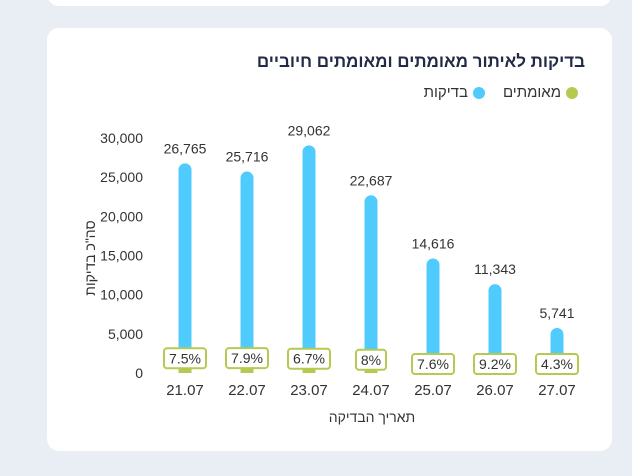 The image size is (632, 476). Describe the element at coordinates (185, 390) in the screenshot. I see `x-tick-label: 21.07` at that location.